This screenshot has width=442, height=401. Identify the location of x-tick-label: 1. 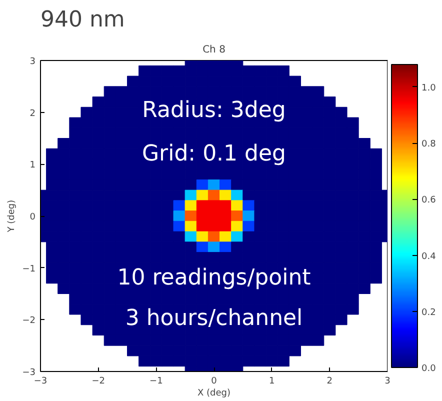
(271, 381).